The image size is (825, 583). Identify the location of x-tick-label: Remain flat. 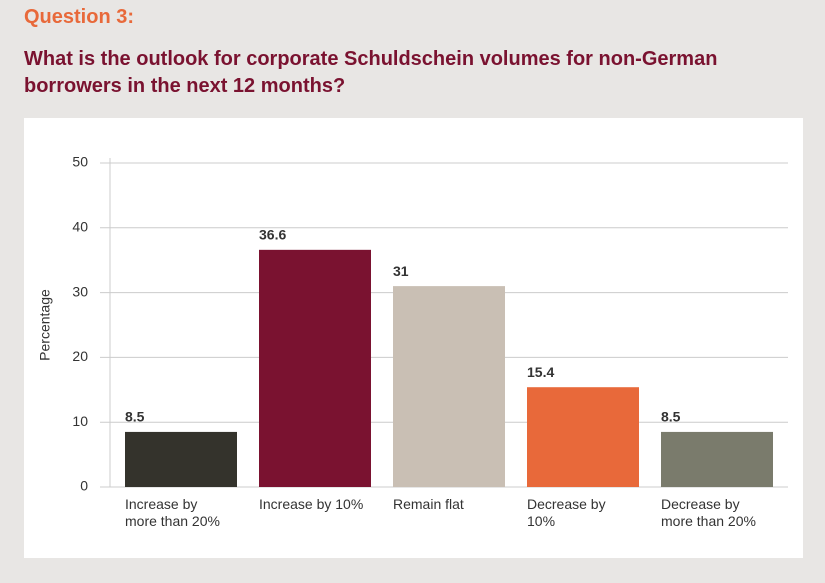
(428, 504).